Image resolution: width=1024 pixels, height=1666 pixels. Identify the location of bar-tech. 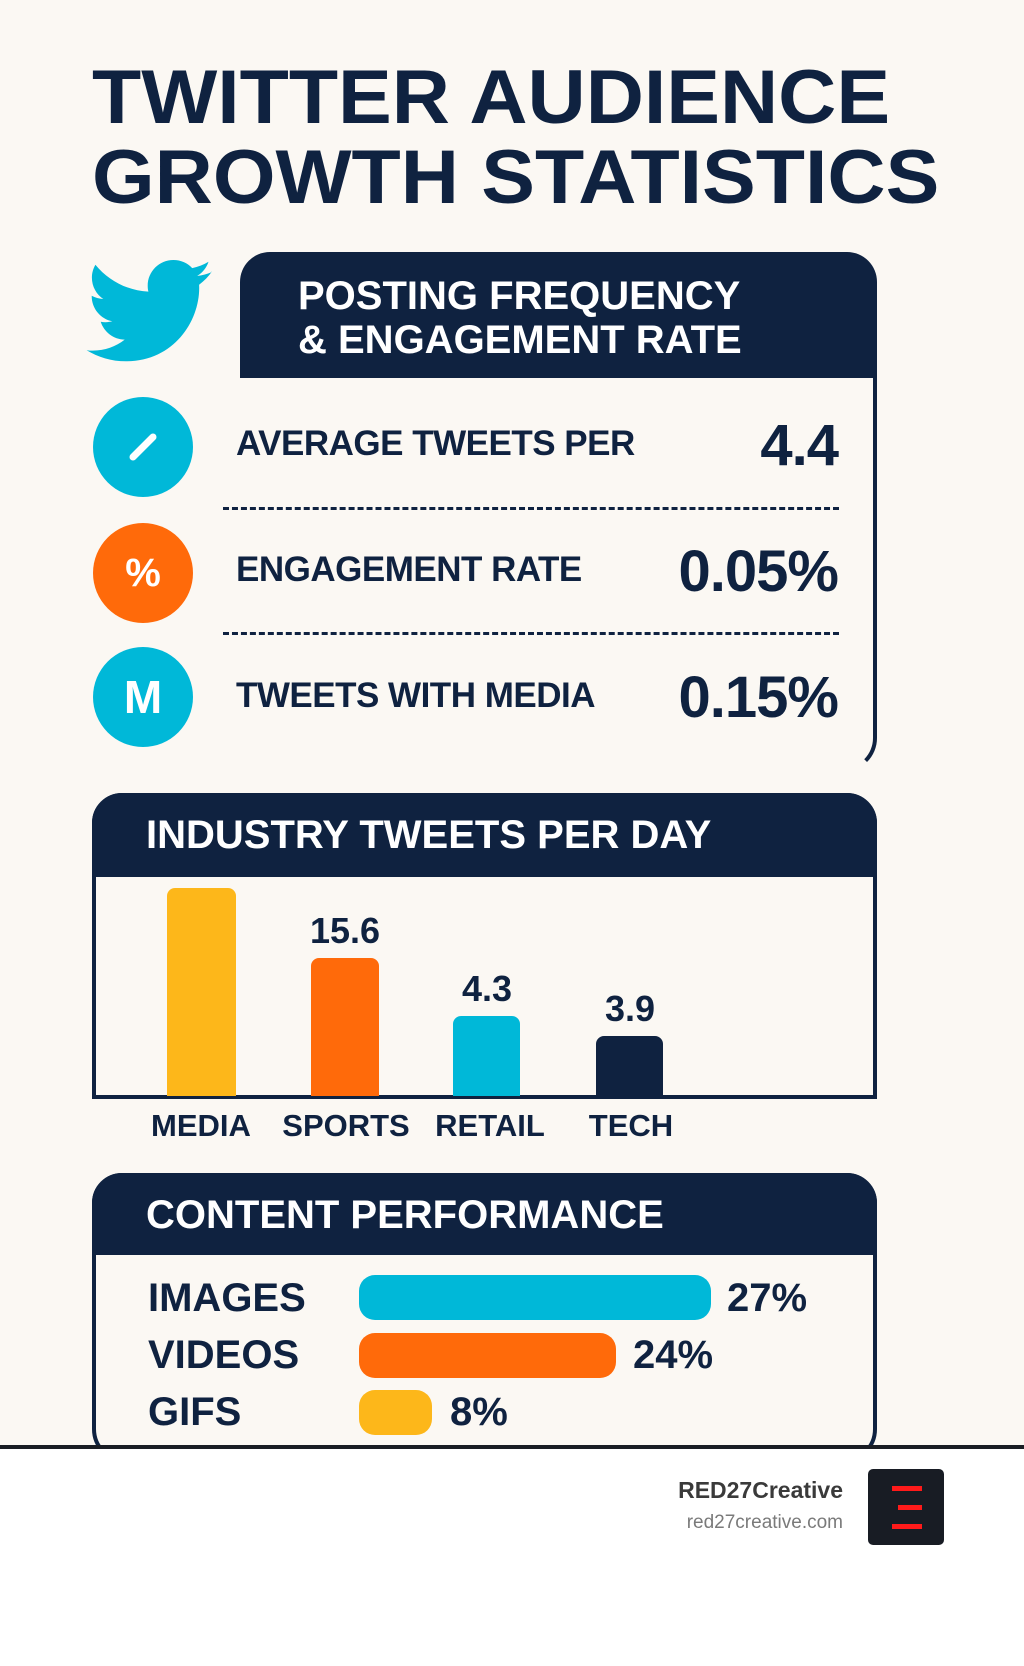
(629, 1066).